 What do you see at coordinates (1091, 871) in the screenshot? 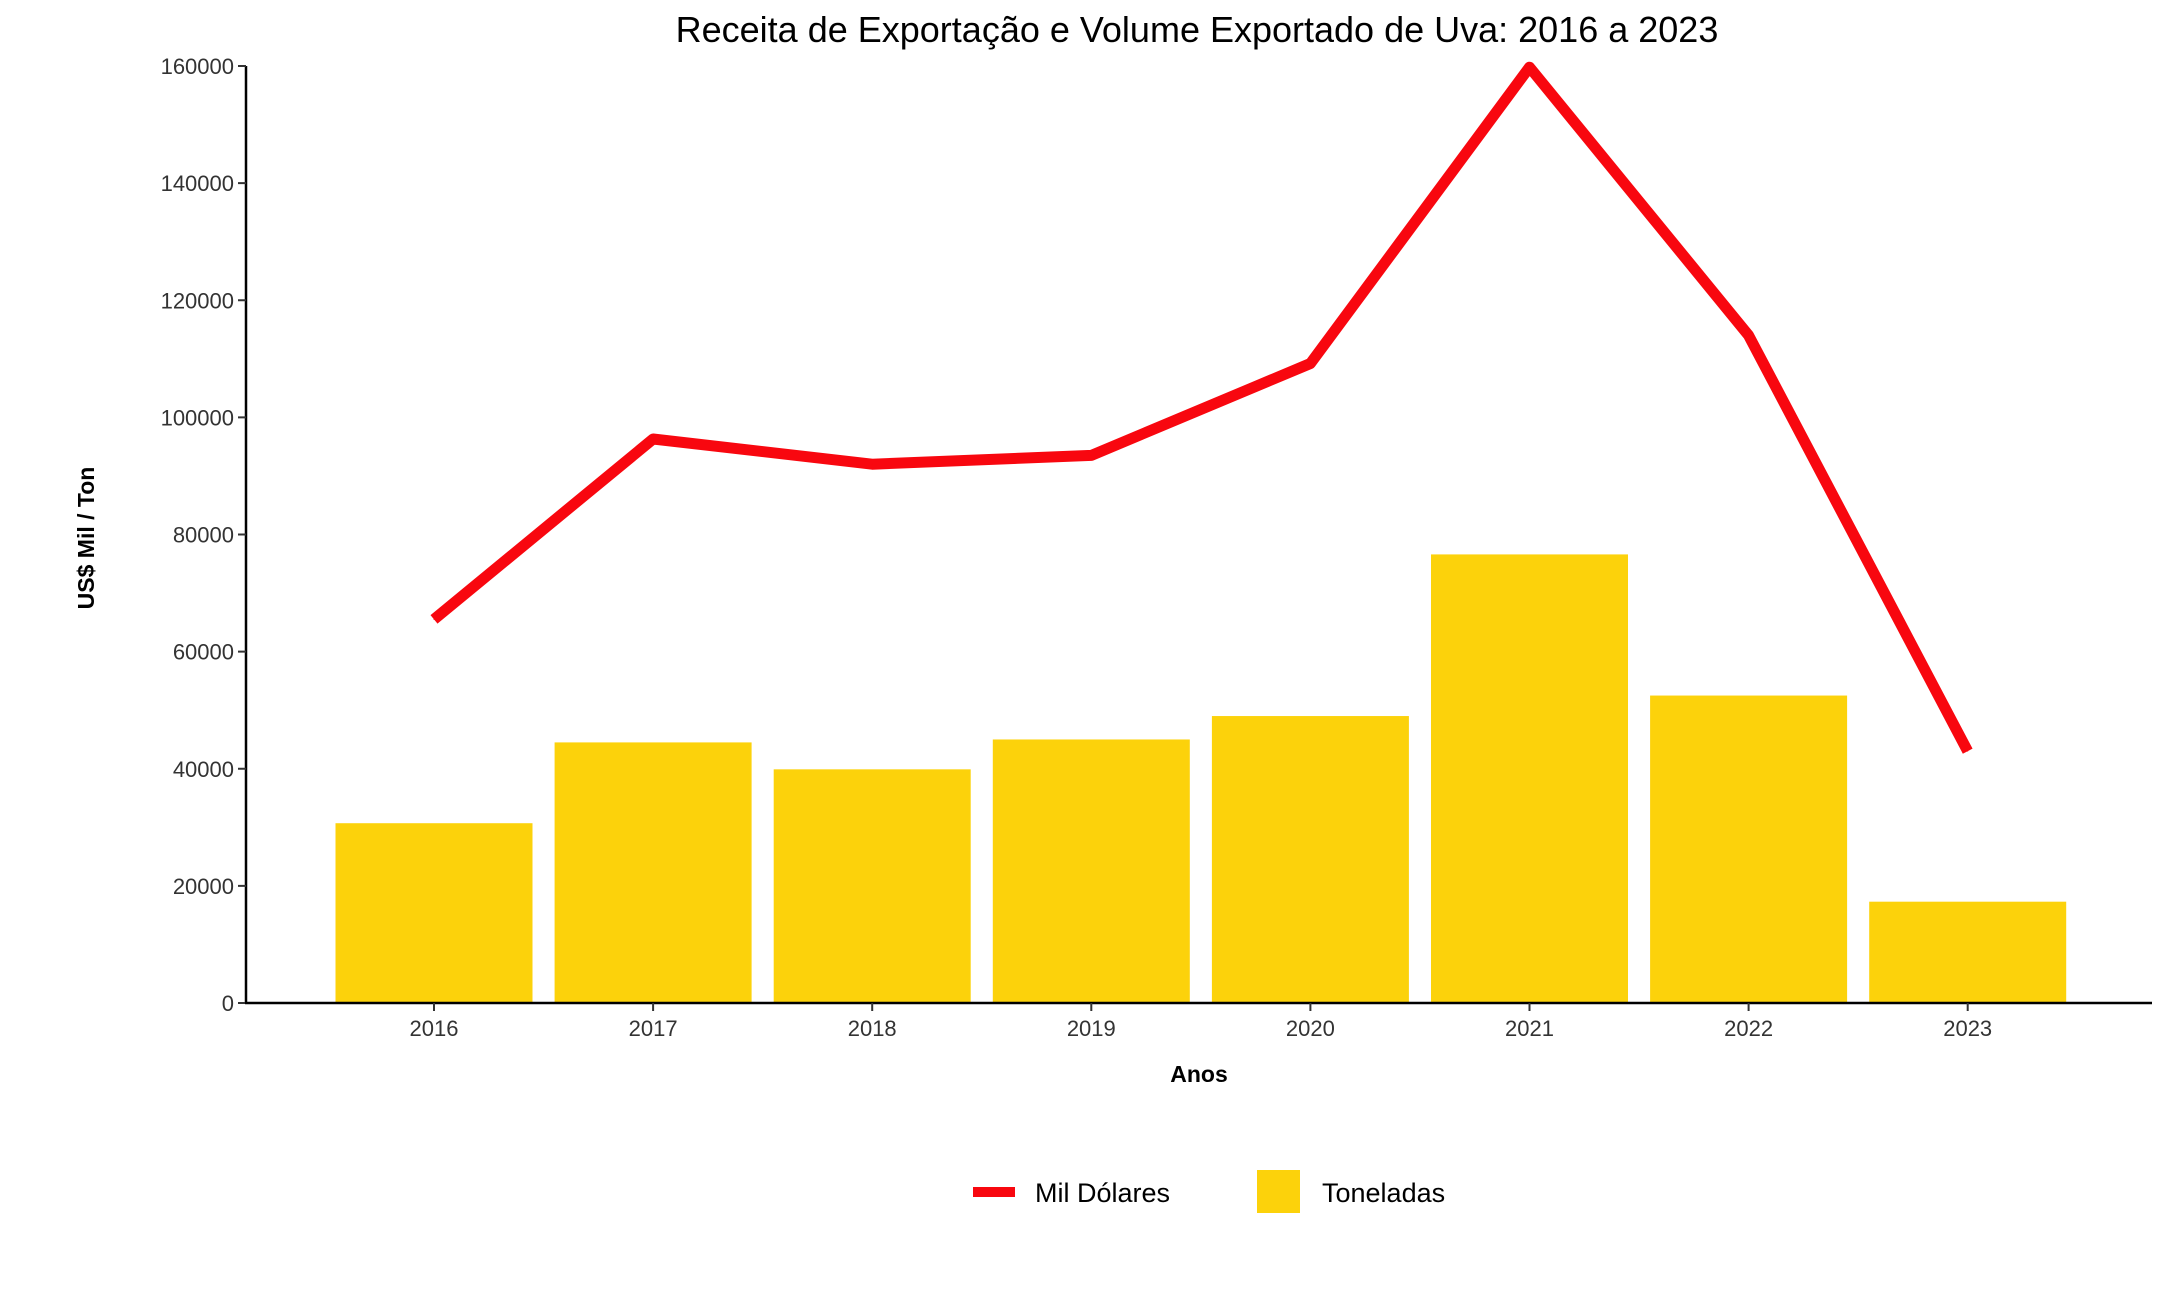
I see `bar-2019` at bounding box center [1091, 871].